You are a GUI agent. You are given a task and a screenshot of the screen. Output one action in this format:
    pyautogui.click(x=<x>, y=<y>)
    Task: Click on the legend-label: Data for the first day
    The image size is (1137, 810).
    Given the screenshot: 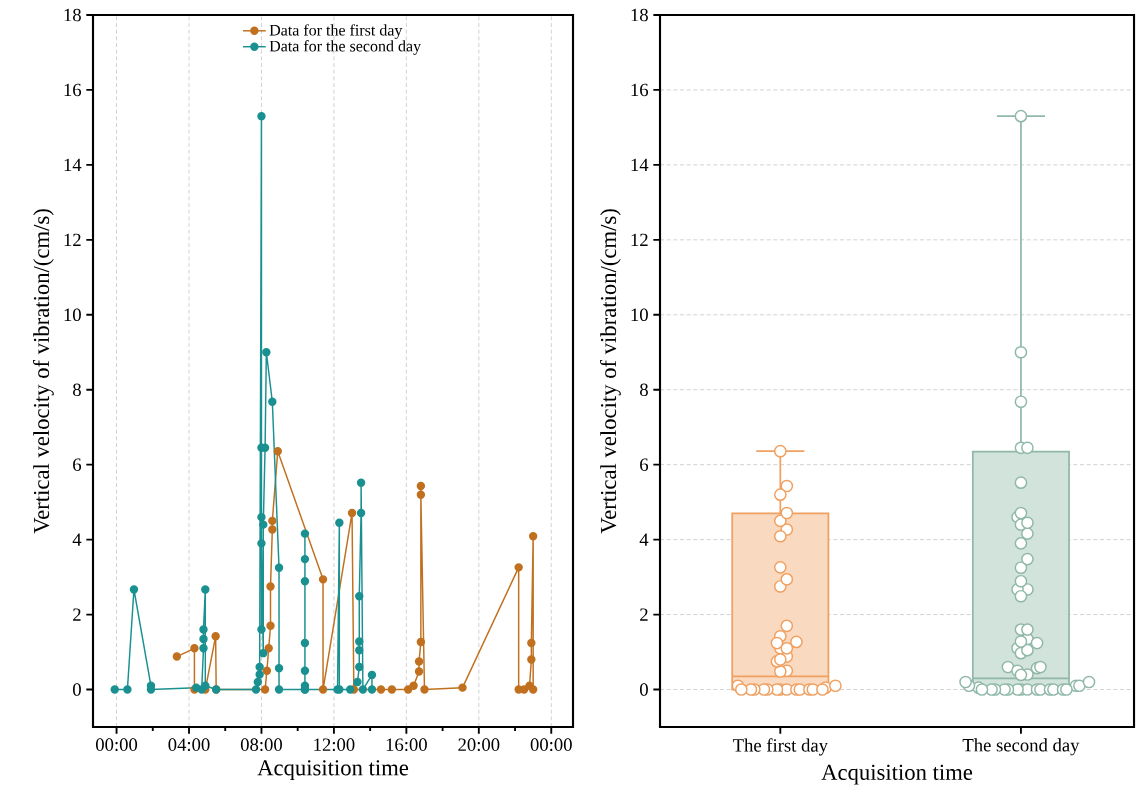 What is the action you would take?
    pyautogui.click(x=336, y=31)
    